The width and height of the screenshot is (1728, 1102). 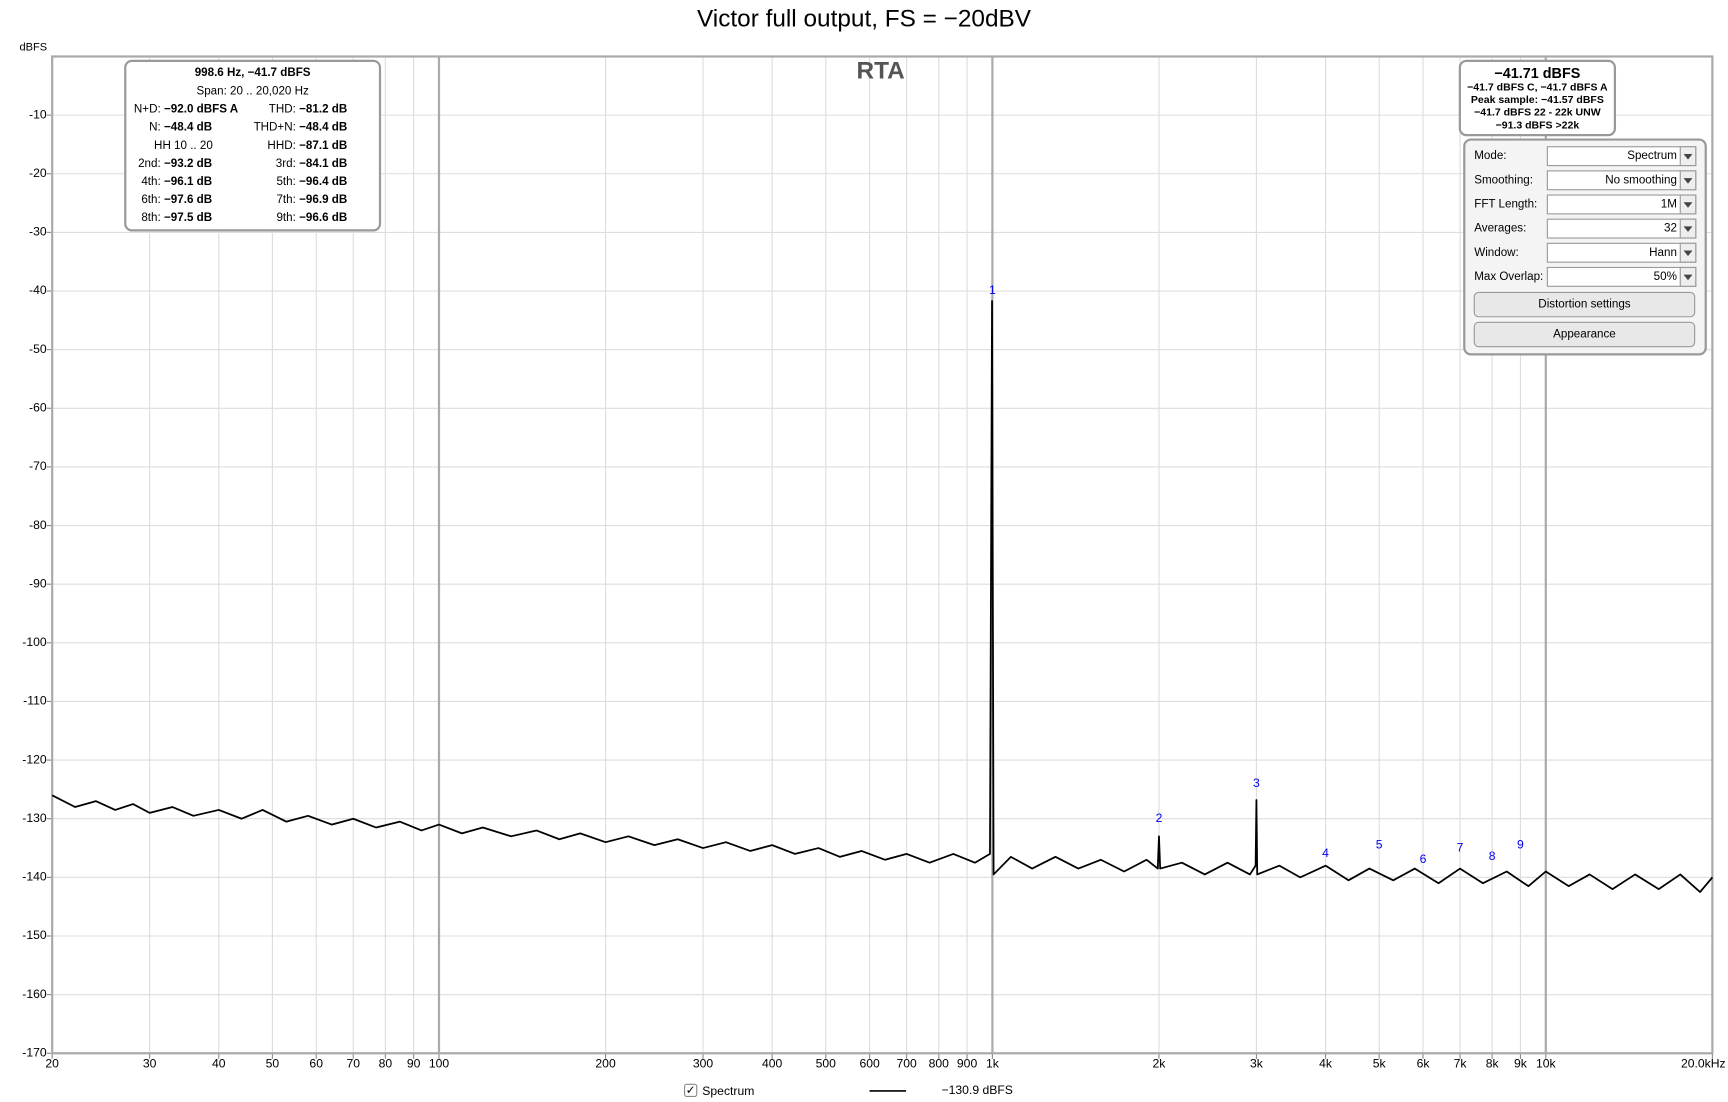 What do you see at coordinates (316, 1064) in the screenshot?
I see `x-tick-label: 60` at bounding box center [316, 1064].